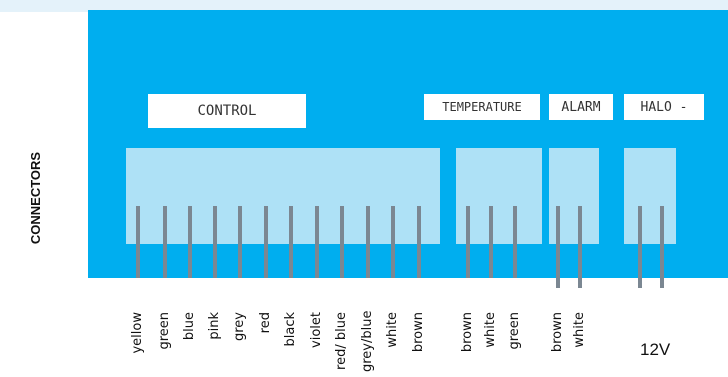  I want to click on control-wire-label: grey, so click(239, 327).